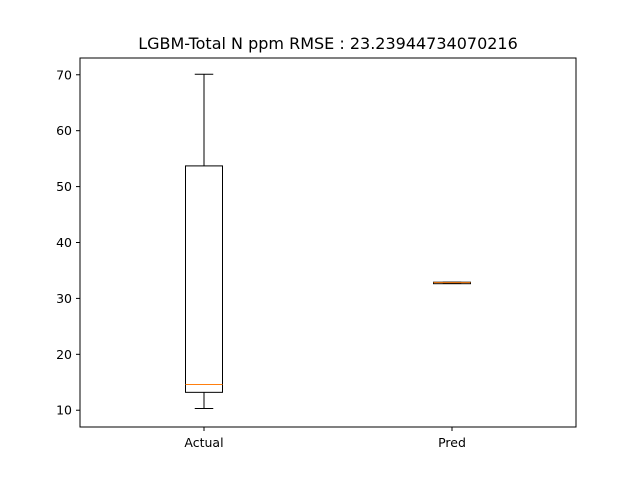 The width and height of the screenshot is (640, 480). What do you see at coordinates (64, 186) in the screenshot?
I see `y-tick-label: 50` at bounding box center [64, 186].